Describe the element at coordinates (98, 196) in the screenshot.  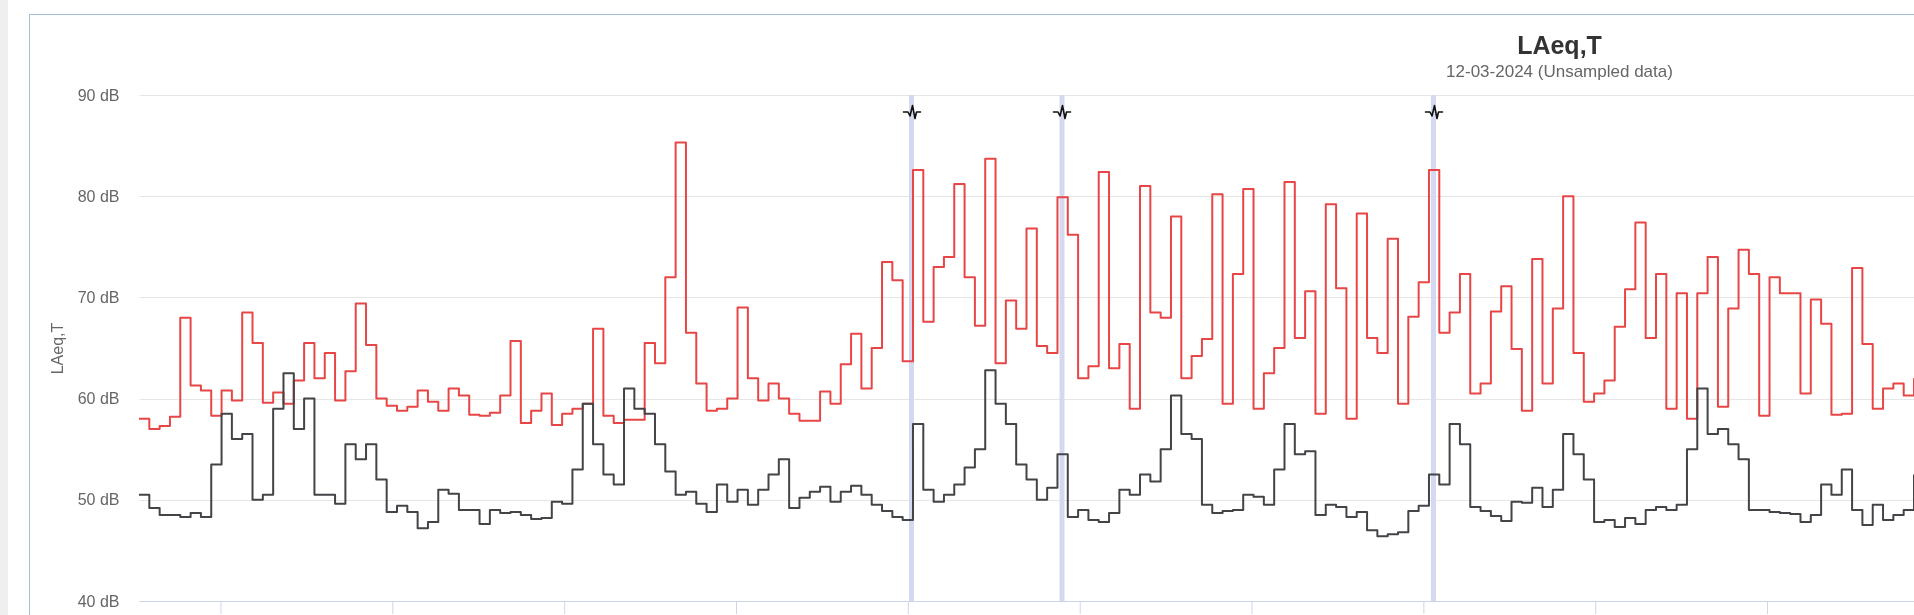
I see `y-tick-label: 80 dB` at that location.